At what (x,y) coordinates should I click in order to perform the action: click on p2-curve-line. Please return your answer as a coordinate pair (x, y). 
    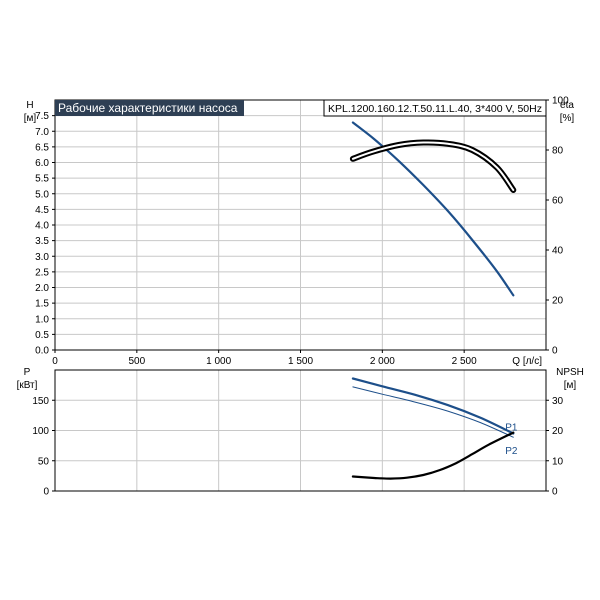
    Looking at the image, I should click on (433, 412).